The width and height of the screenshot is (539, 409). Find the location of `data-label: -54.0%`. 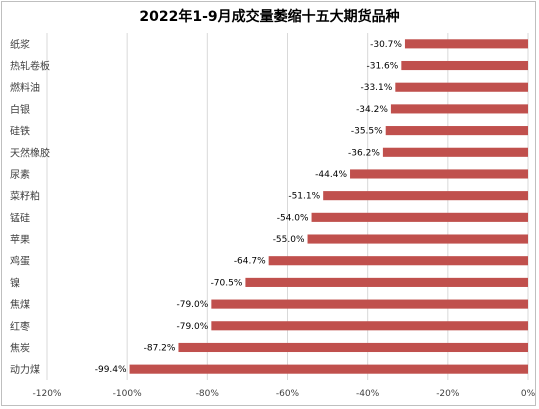

data-label: -54.0% is located at coordinates (293, 218).